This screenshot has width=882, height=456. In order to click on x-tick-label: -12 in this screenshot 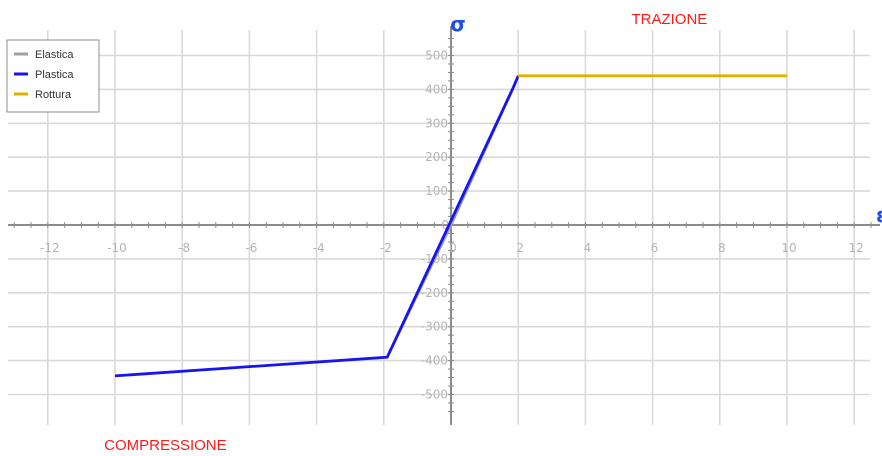, I will do `click(50, 248)`.